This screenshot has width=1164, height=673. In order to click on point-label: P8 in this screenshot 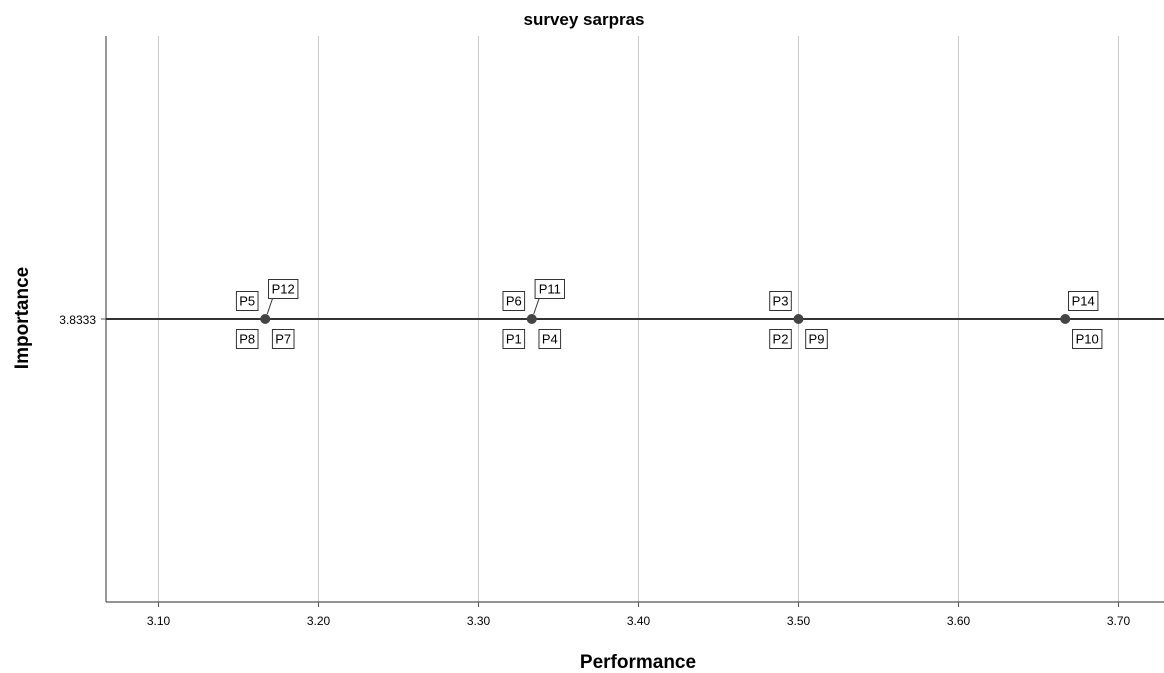, I will do `click(247, 339)`.